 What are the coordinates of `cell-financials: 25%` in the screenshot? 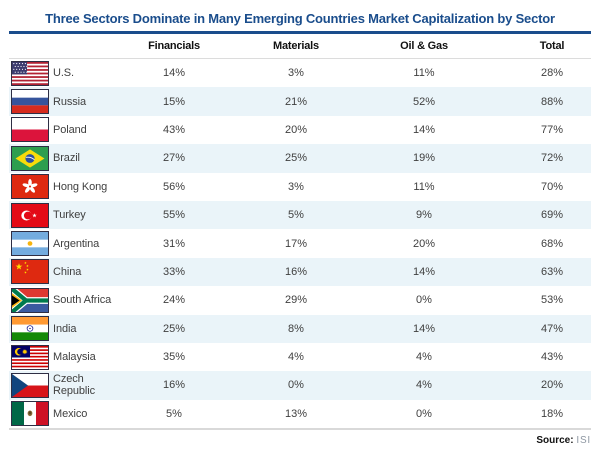 It's located at (174, 328).